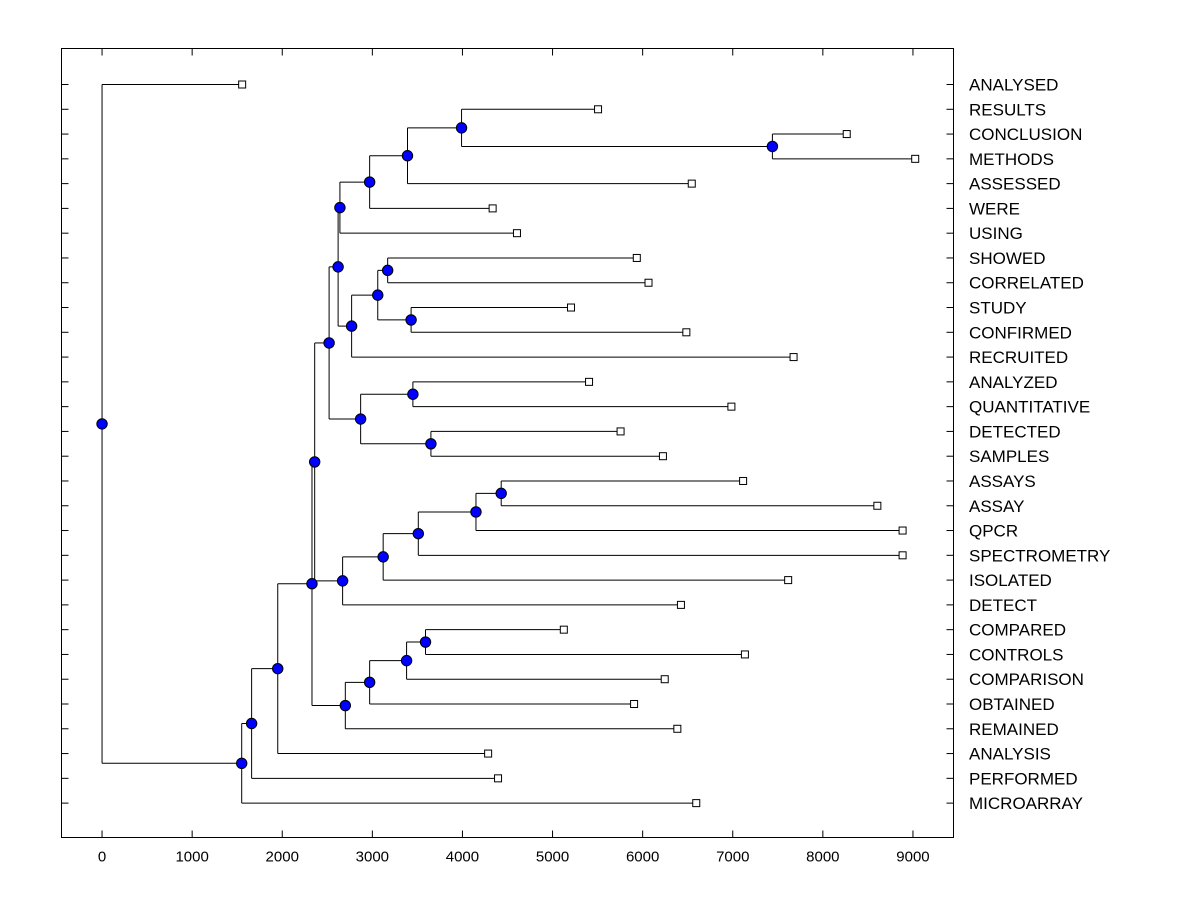 This screenshot has width=1200, height=900. Describe the element at coordinates (1026, 283) in the screenshot. I see `leaf-label-correlated: CORRELATED` at that location.